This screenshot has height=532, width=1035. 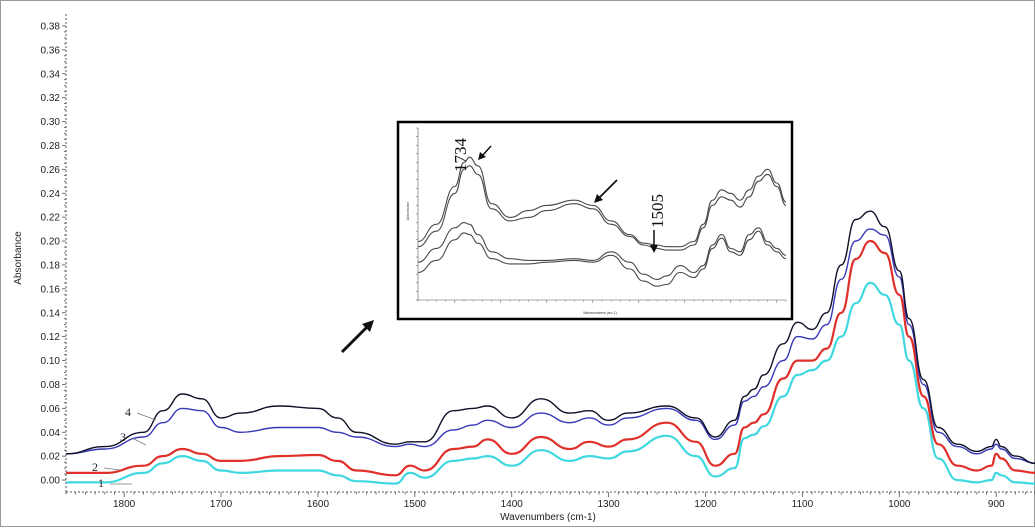 What do you see at coordinates (51, 50) in the screenshot?
I see `y-tick-label: 0.36` at bounding box center [51, 50].